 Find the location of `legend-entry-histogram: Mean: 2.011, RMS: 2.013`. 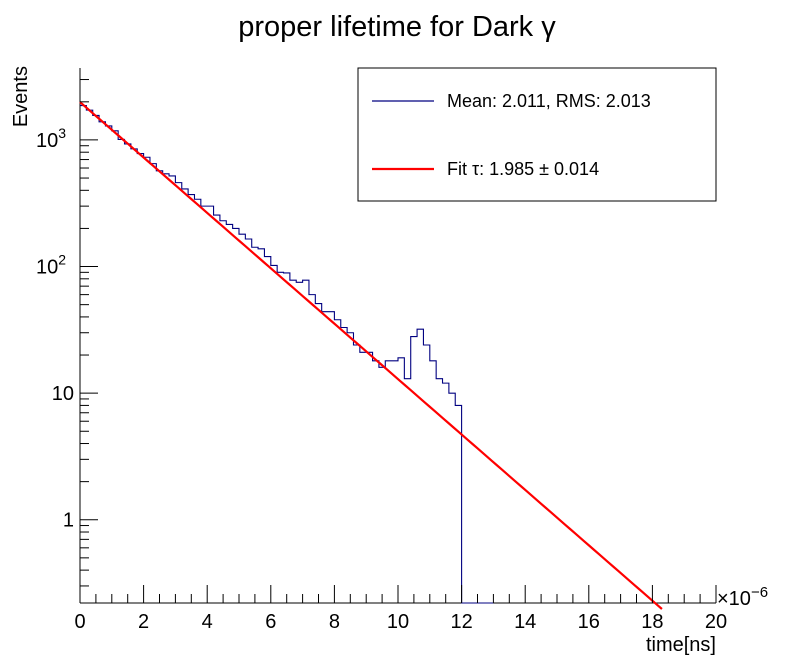

legend-entry-histogram: Mean: 2.011, RMS: 2.013 is located at coordinates (549, 101).